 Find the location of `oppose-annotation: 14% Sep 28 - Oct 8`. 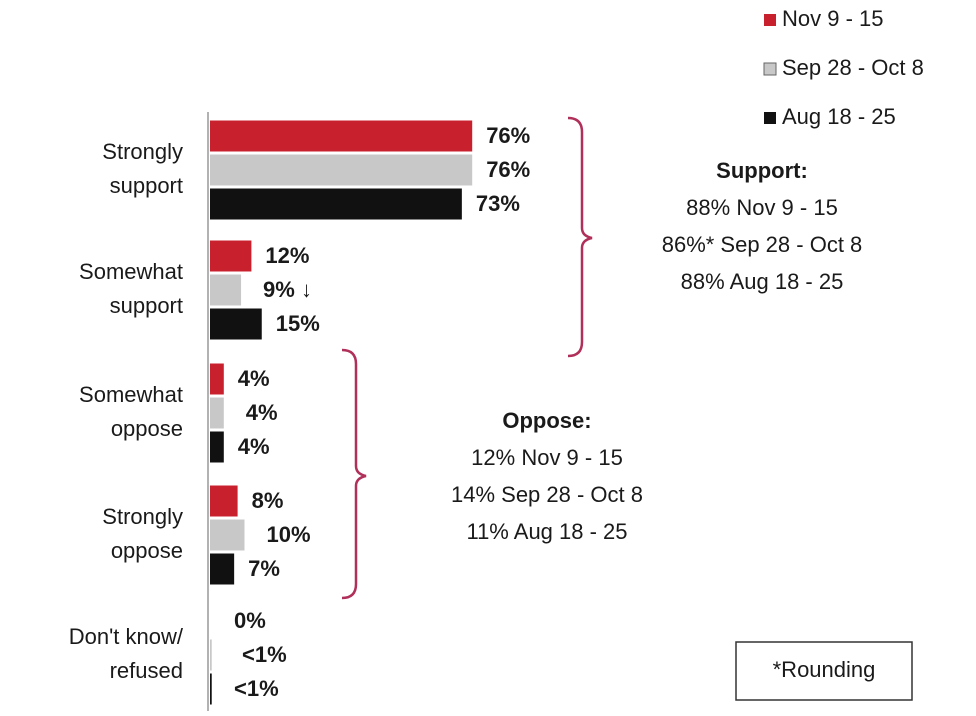

oppose-annotation: 14% Sep 28 - Oct 8 is located at coordinates (547, 494).